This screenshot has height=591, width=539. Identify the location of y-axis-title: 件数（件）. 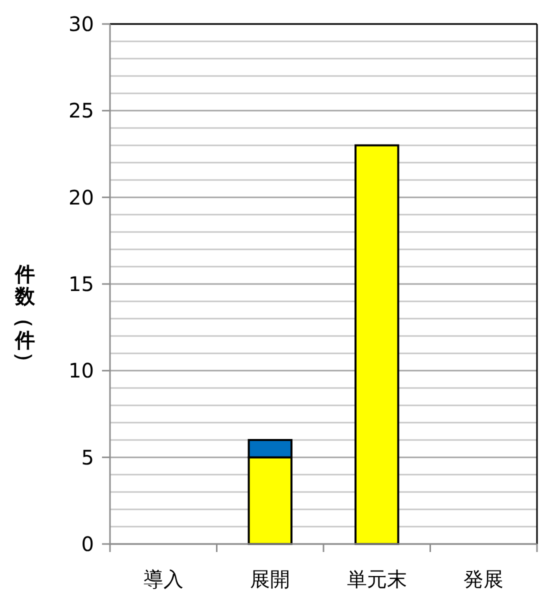
(25, 317).